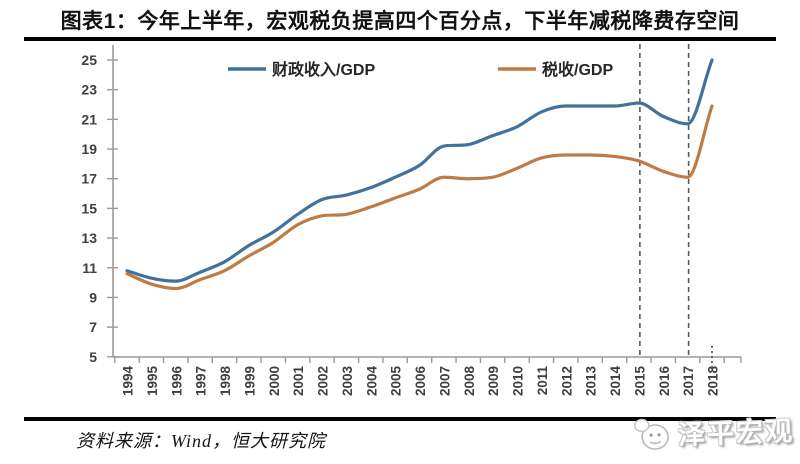 The height and width of the screenshot is (464, 800). I want to click on source-note: 资料来源：Wind，恒大研究院, so click(201, 441).